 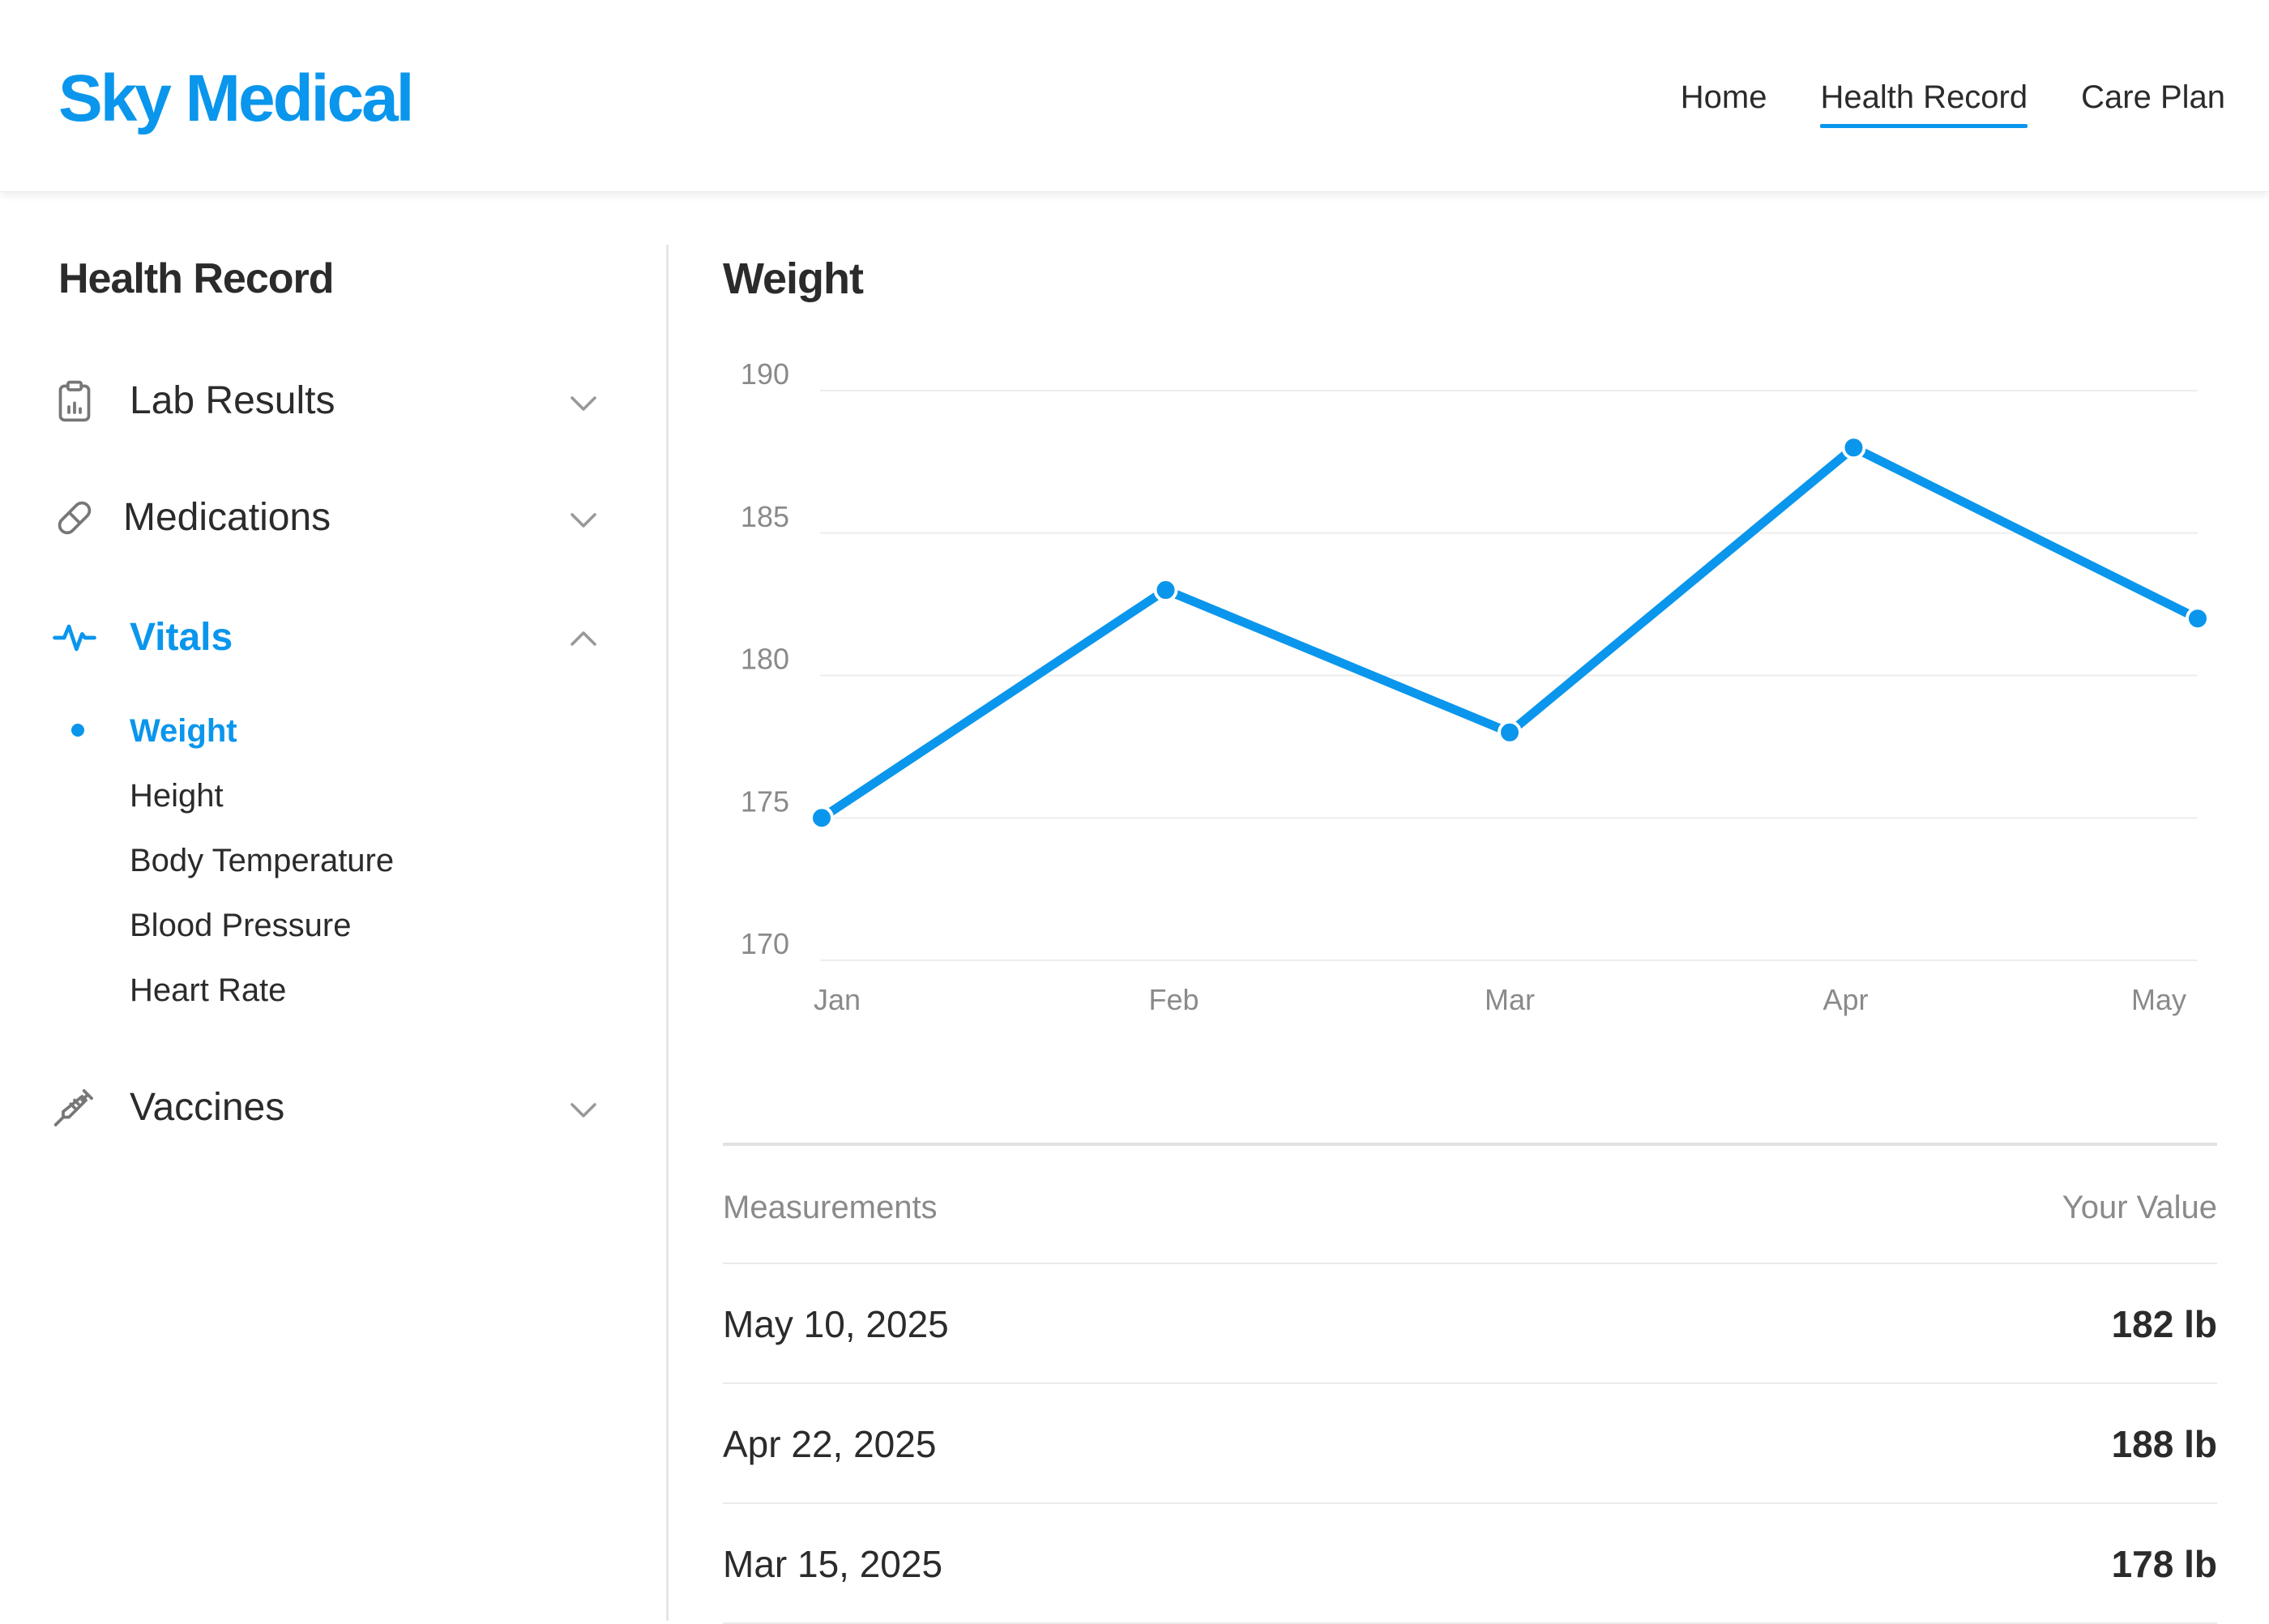 What do you see at coordinates (667, 933) in the screenshot?
I see `sidebar-divider` at bounding box center [667, 933].